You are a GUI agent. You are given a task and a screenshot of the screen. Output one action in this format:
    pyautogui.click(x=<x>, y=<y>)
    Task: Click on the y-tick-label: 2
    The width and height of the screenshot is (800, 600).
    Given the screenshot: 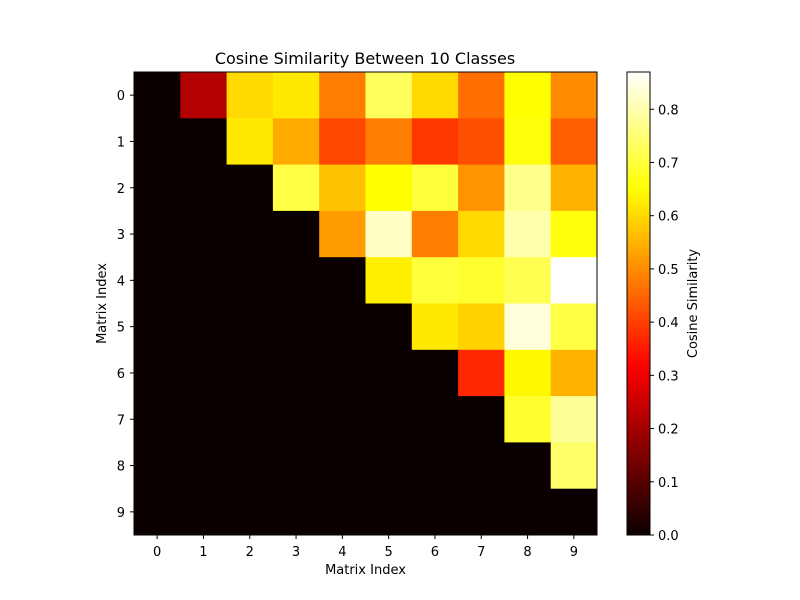 What is the action you would take?
    pyautogui.click(x=121, y=189)
    